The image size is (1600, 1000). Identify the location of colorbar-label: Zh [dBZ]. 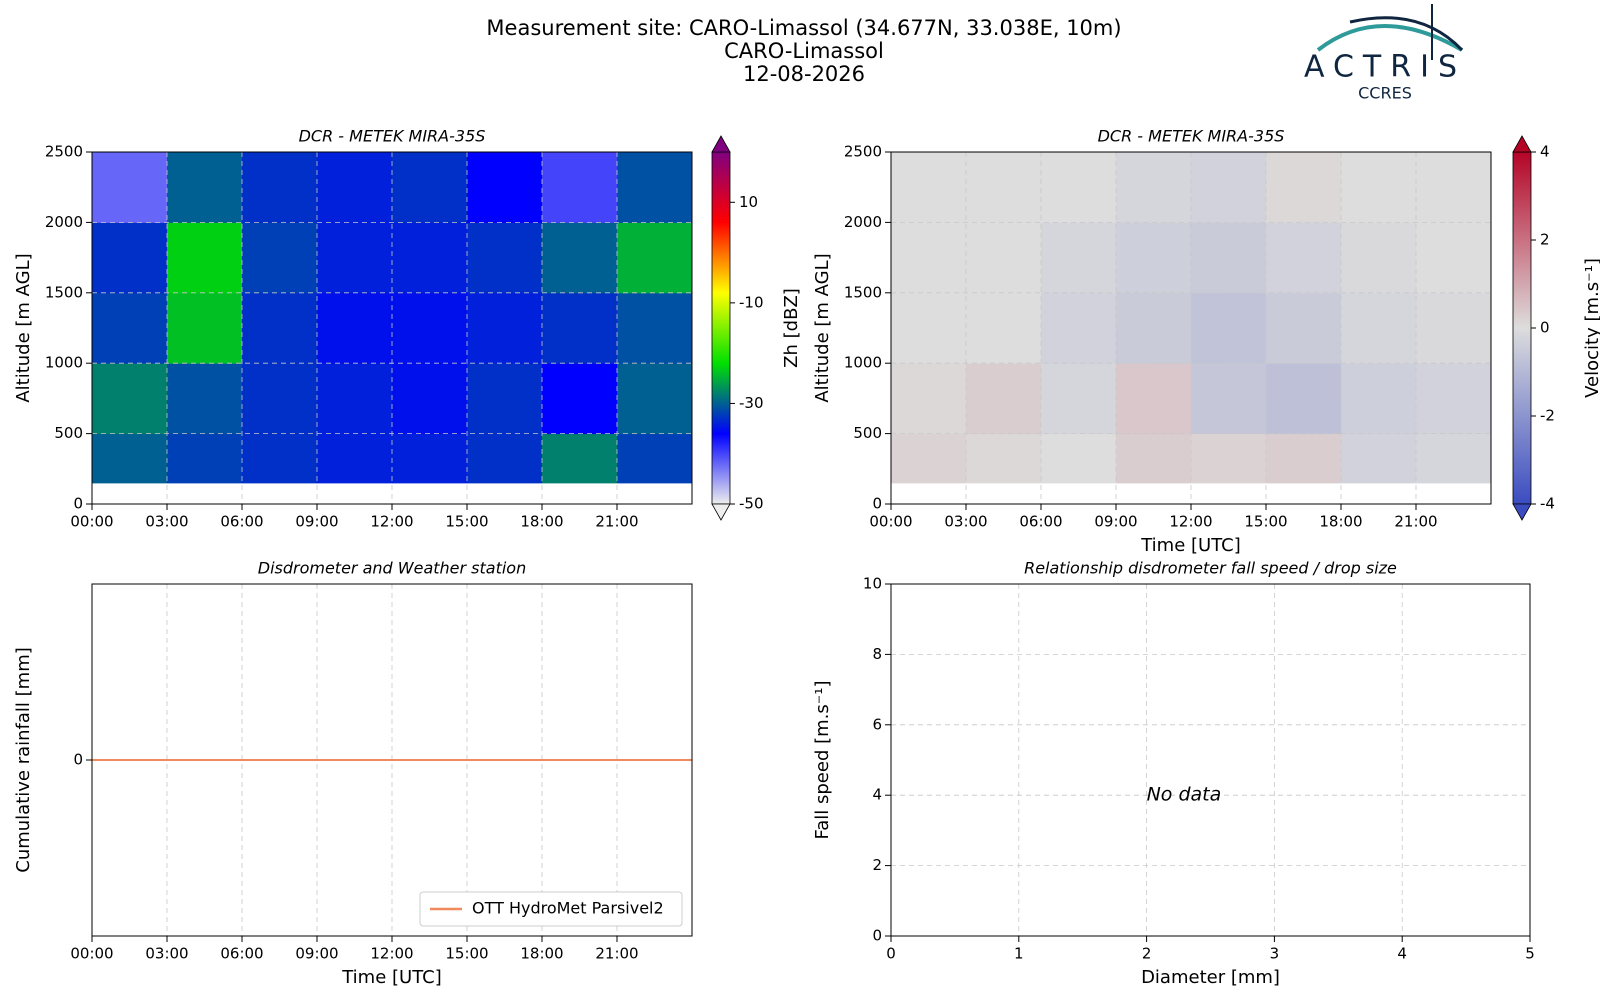
(791, 328).